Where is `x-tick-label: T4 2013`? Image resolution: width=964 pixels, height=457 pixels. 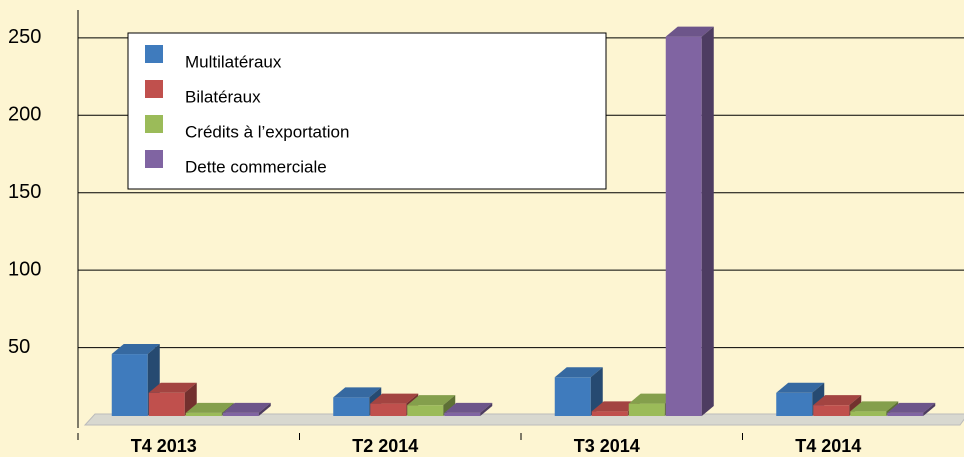 x-tick-label: T4 2013 is located at coordinates (164, 446).